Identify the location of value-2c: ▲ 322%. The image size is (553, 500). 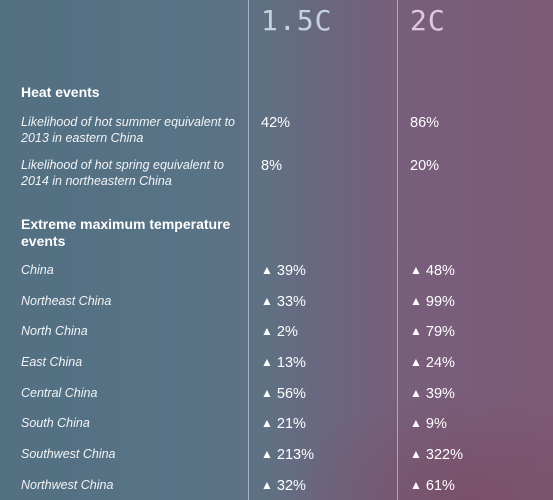
(436, 455).